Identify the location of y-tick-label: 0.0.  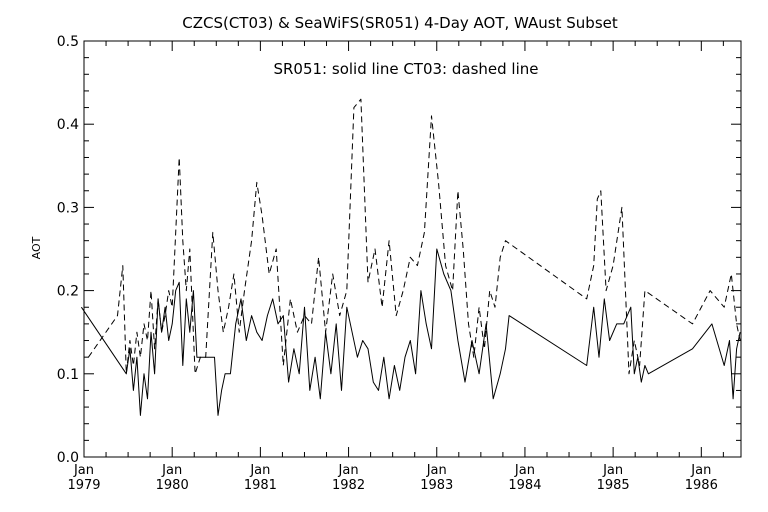
(68, 458).